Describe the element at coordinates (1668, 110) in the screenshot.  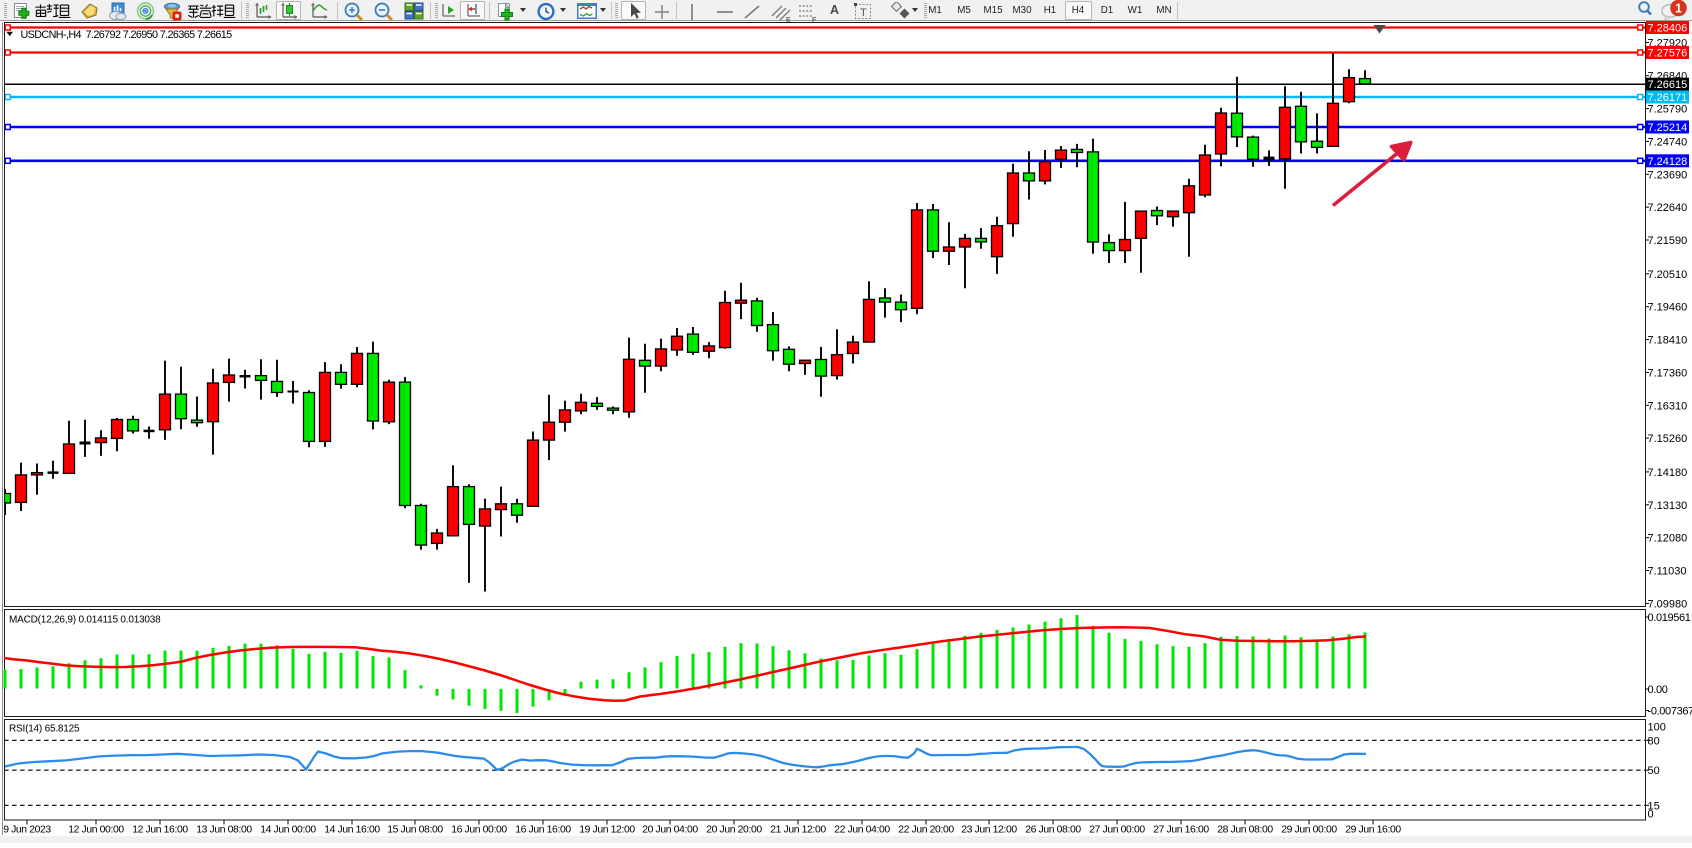
I see `svg-text: 7.25790` at that location.